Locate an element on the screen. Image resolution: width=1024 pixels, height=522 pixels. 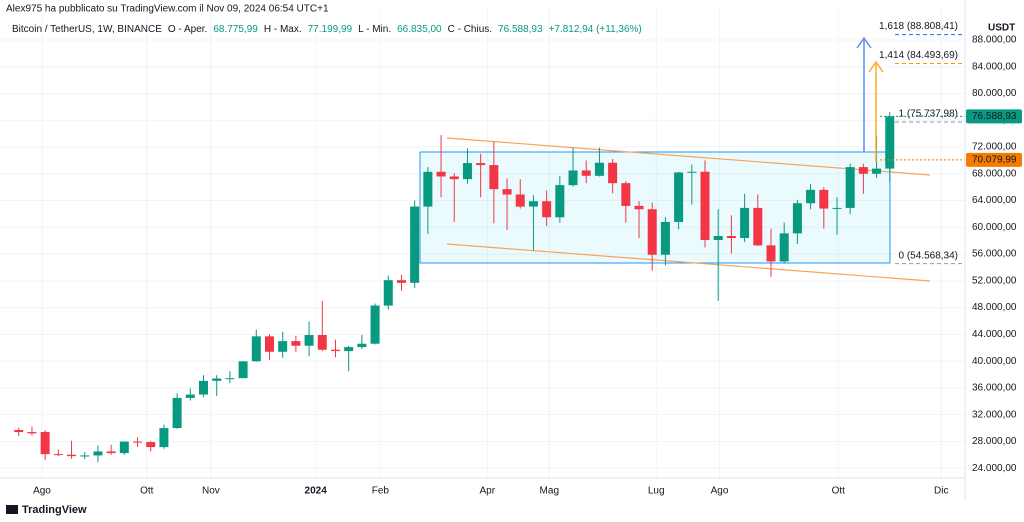
y-tick-label: 80.000,00 is located at coordinates (994, 93).